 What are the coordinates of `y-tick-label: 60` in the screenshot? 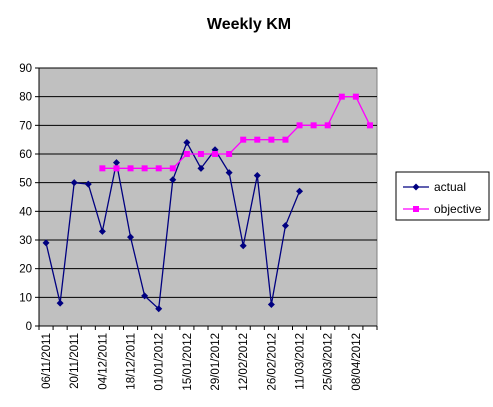 It's located at (25, 155).